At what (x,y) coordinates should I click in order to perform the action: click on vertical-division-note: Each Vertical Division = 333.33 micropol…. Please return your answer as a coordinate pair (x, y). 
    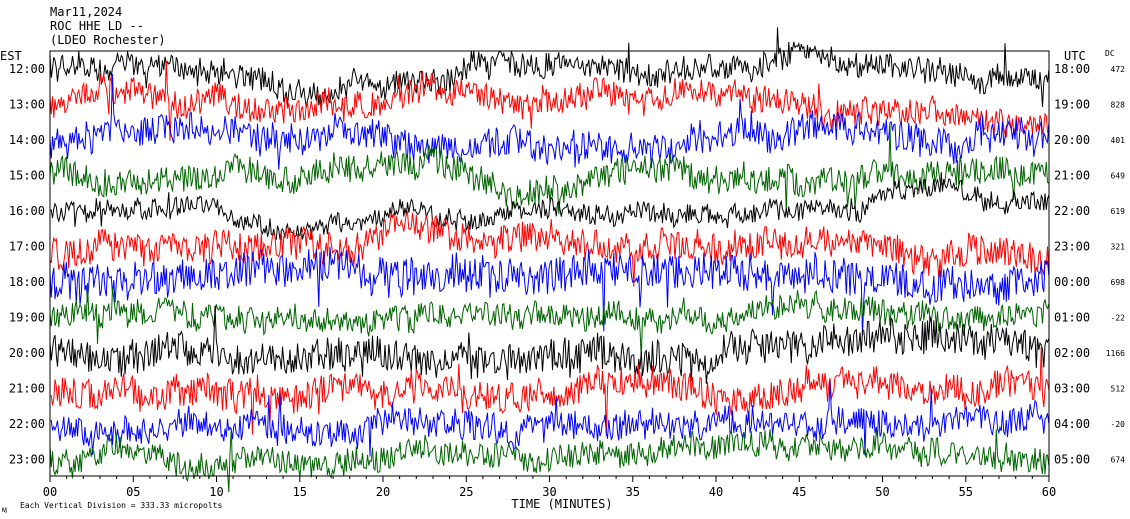
    Looking at the image, I should click on (121, 505).